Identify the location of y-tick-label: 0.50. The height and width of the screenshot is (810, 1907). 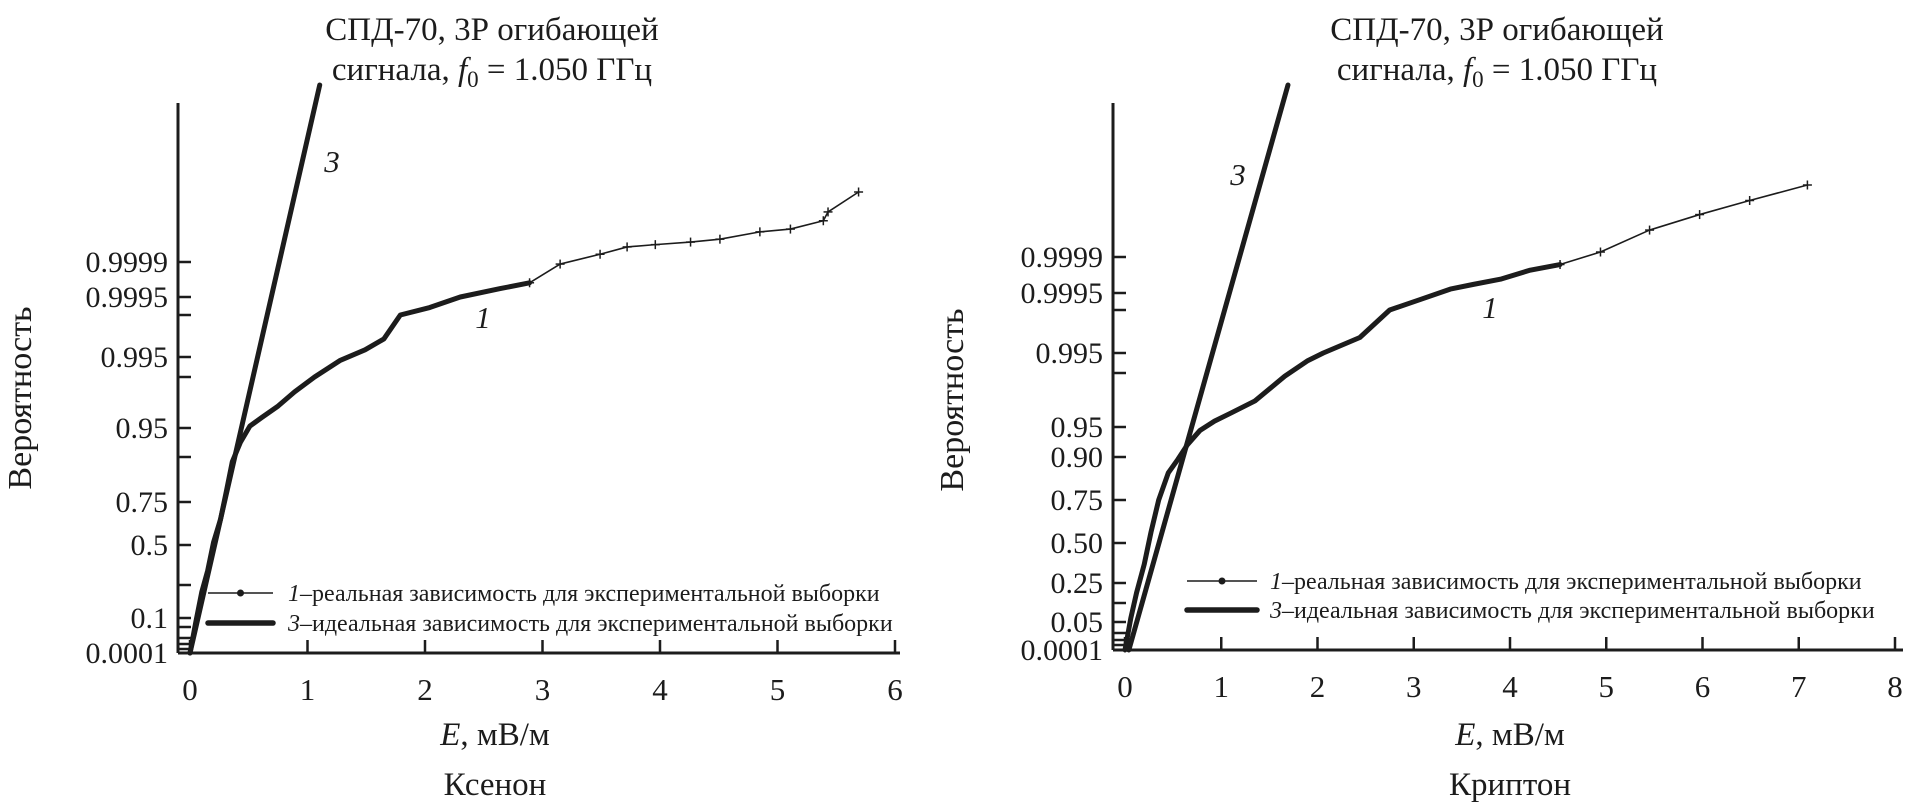
(1077, 543).